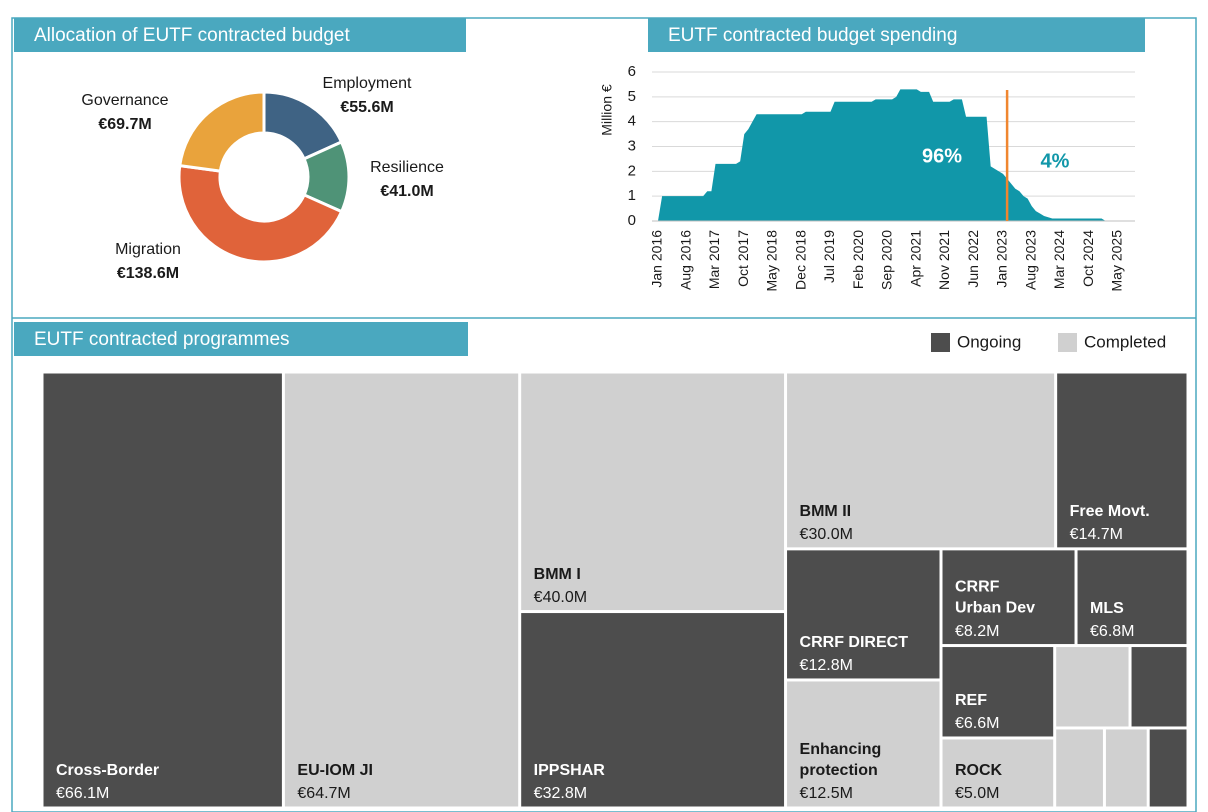  I want to click on y-tick-label: 4, so click(632, 121).